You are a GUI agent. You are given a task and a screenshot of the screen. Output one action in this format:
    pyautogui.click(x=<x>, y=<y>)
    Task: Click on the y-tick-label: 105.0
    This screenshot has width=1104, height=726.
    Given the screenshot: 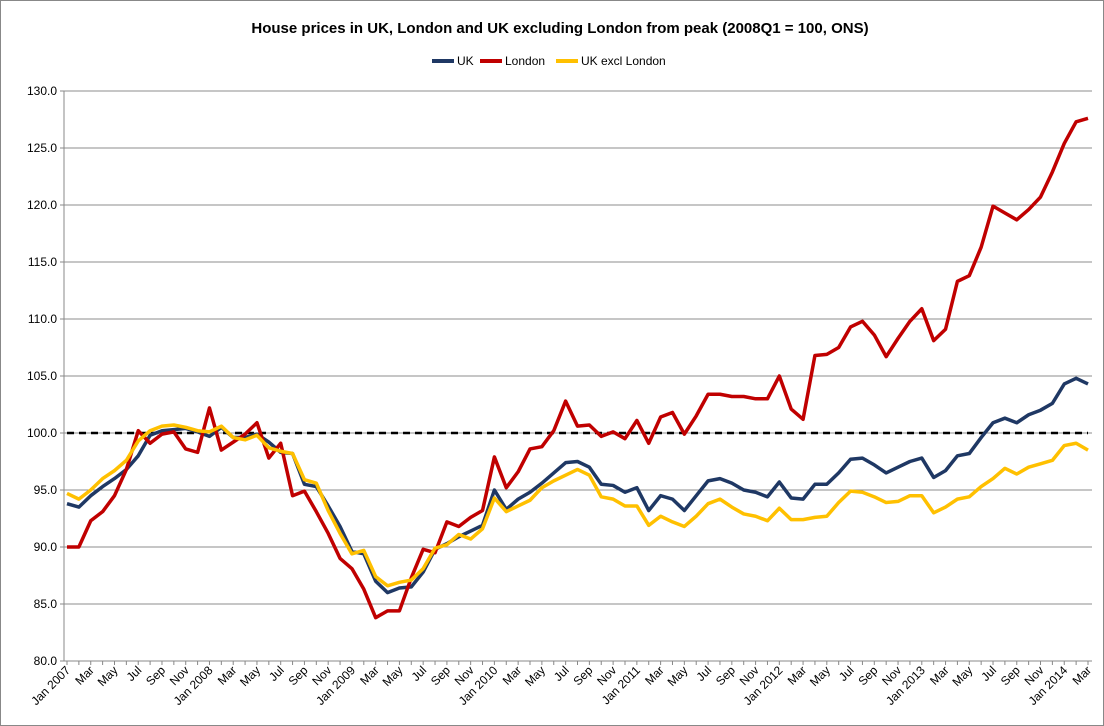 What is the action you would take?
    pyautogui.click(x=42, y=376)
    